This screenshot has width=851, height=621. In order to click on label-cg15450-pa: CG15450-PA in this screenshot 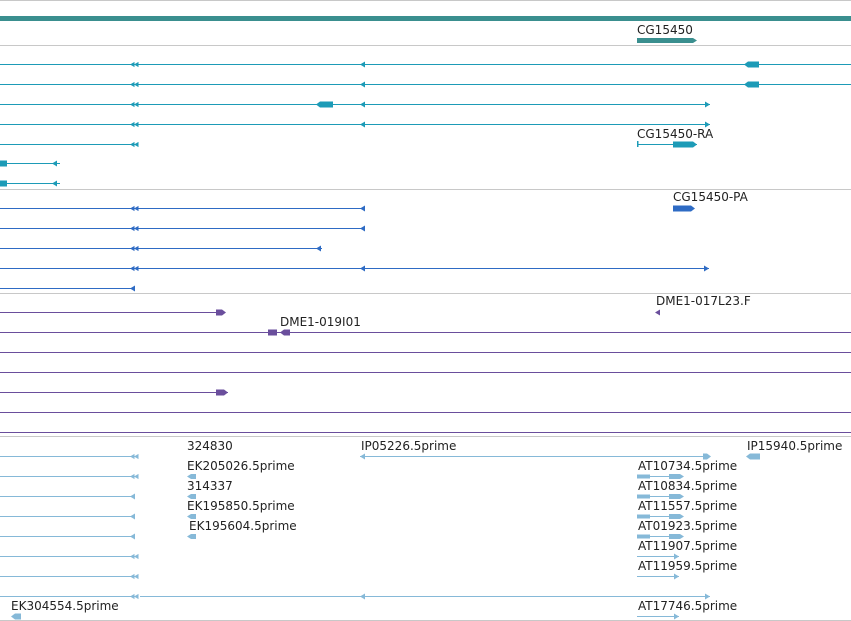, I will do `click(711, 197)`.